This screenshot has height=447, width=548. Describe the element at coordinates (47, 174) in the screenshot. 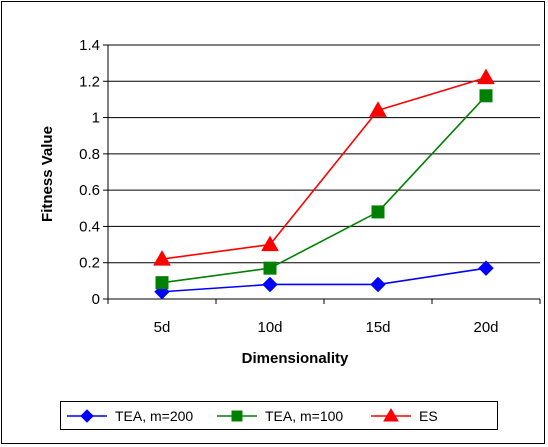

I see `y-axis-title: Fitness Value` at that location.